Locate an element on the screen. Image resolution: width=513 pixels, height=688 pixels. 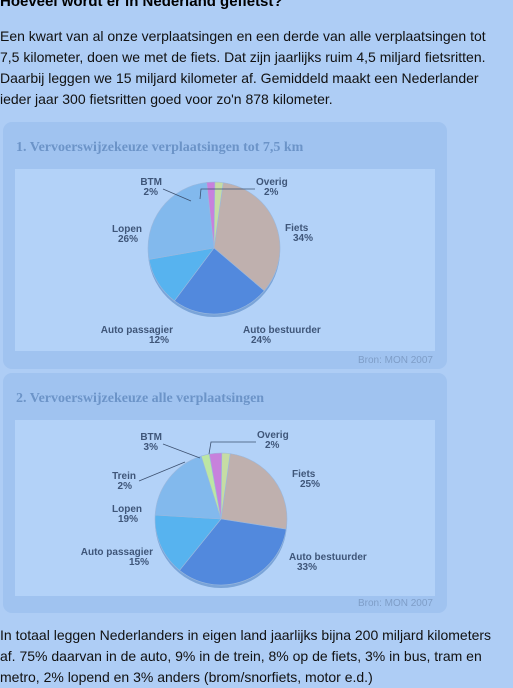
slice-pct-lopen: 19% is located at coordinates (128, 519).